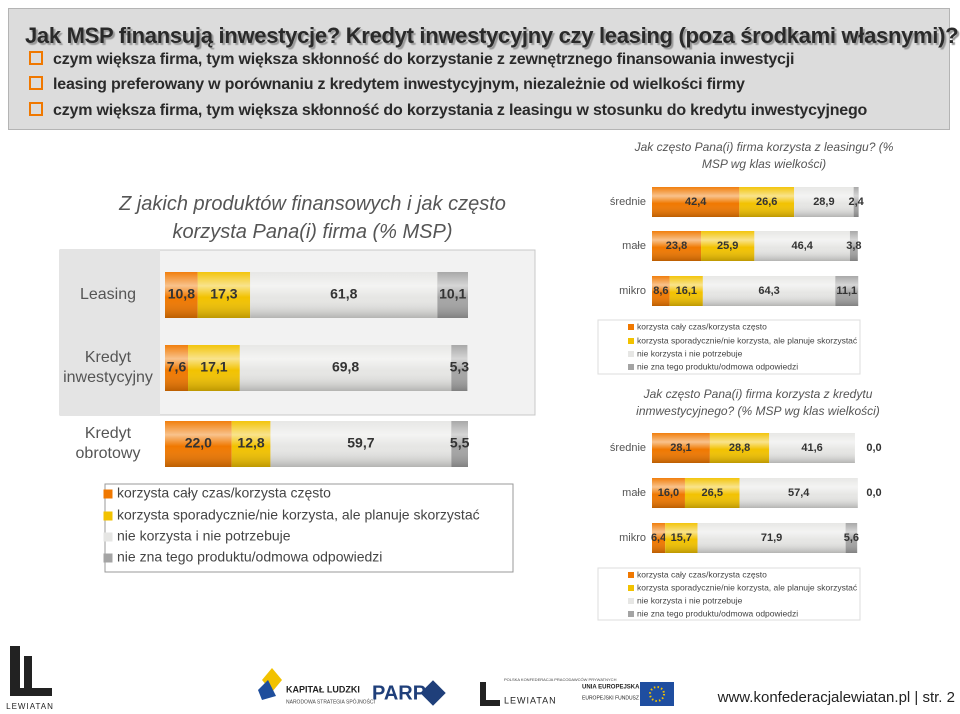 The width and height of the screenshot is (960, 714). I want to click on data-label: 10,1, so click(452, 294).